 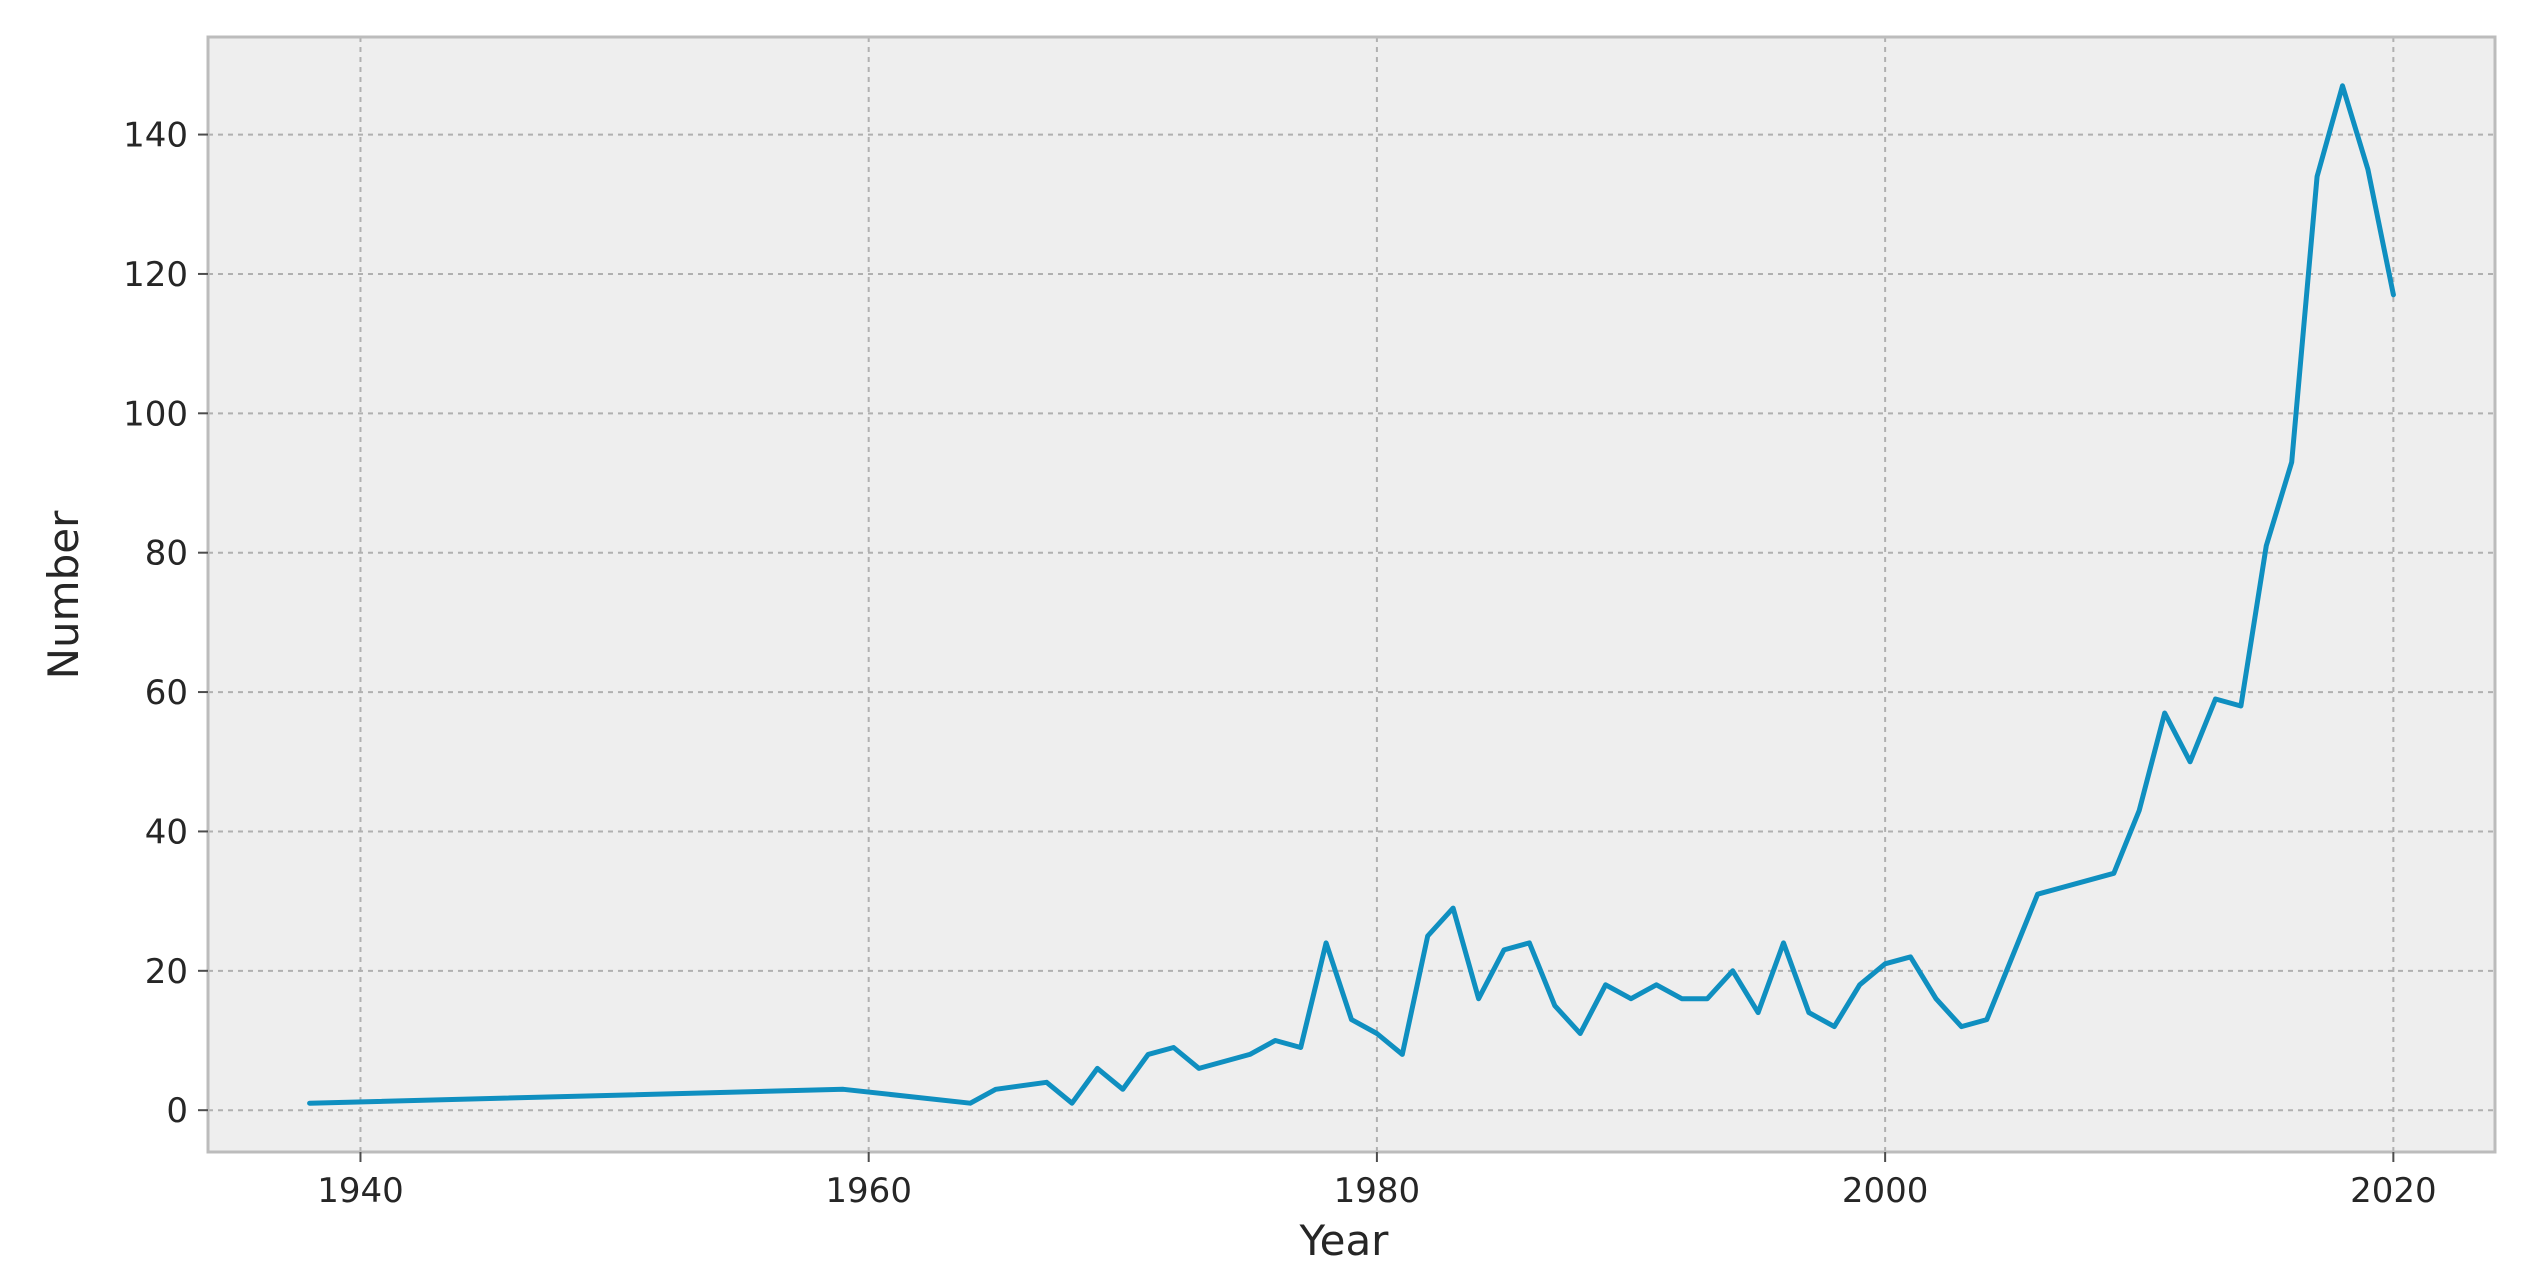 I want to click on x-tick-label: 1980, so click(x=1377, y=1191).